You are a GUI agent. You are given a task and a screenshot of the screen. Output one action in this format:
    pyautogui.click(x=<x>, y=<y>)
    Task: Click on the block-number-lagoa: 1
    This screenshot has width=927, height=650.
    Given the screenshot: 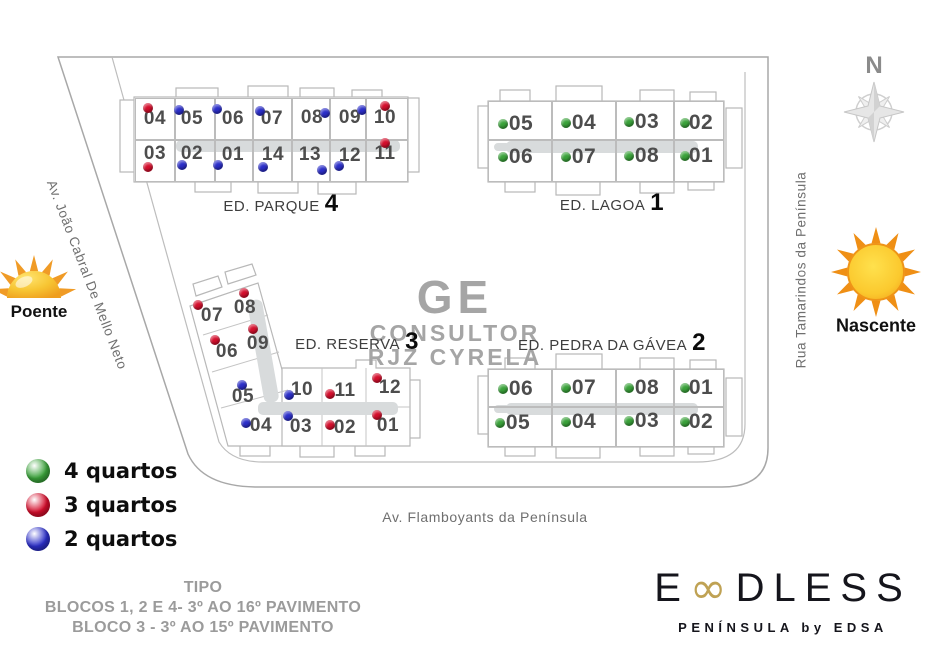 What is the action you would take?
    pyautogui.click(x=657, y=202)
    